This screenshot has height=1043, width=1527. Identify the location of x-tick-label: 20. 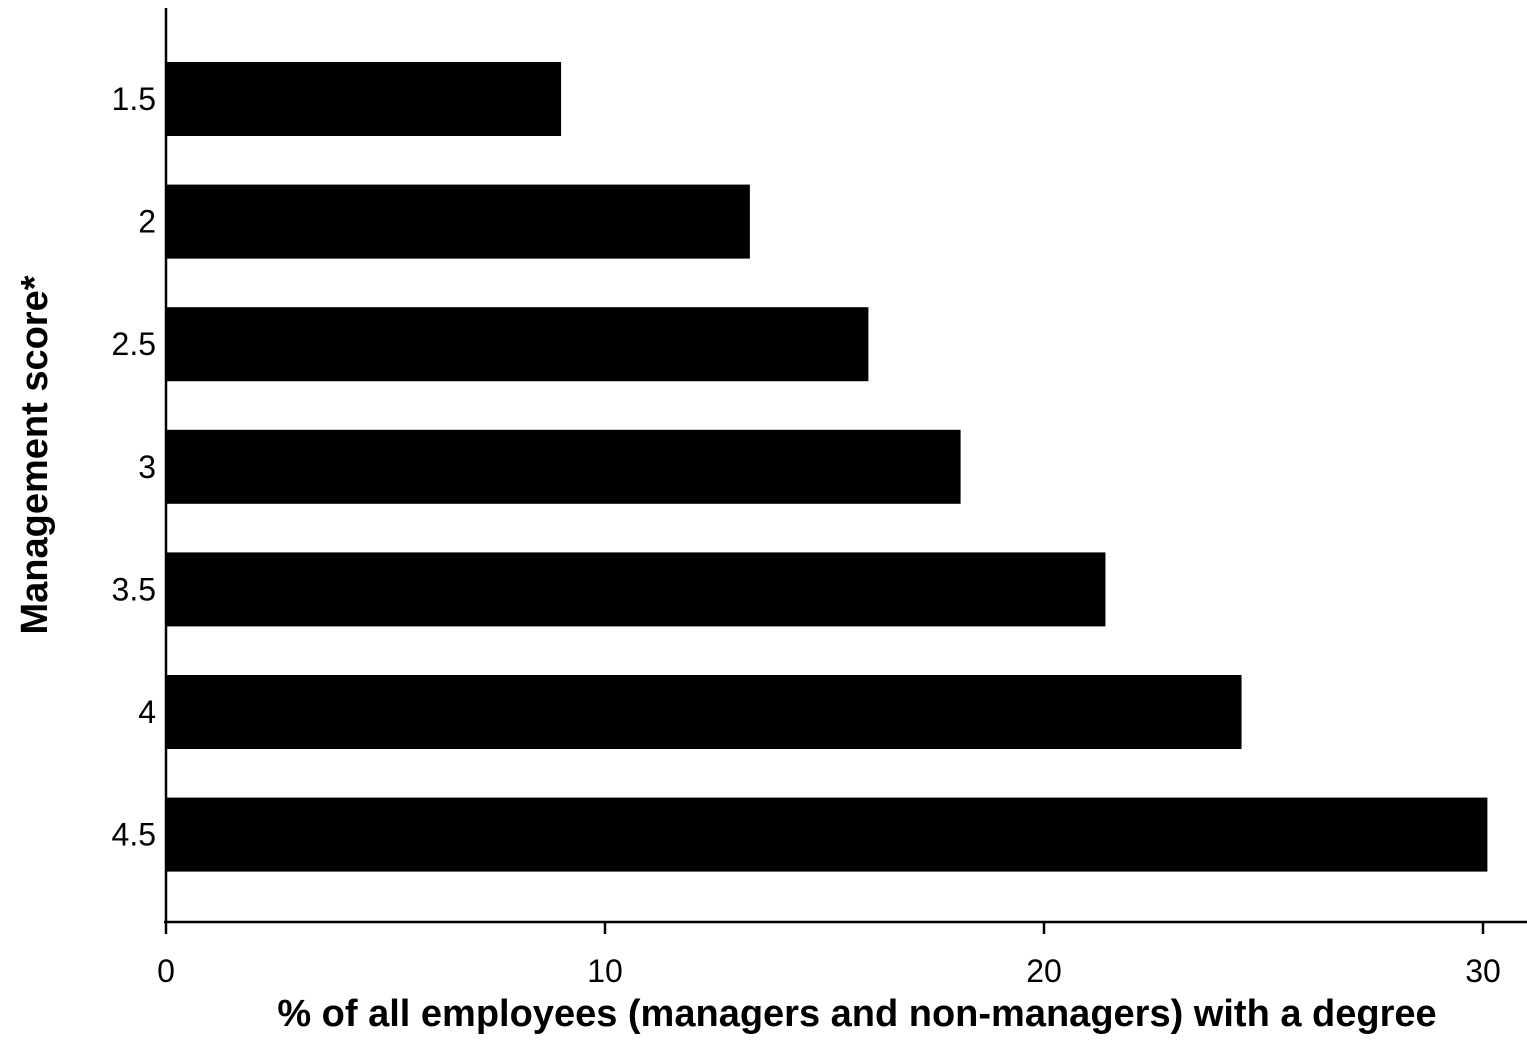
(1044, 971).